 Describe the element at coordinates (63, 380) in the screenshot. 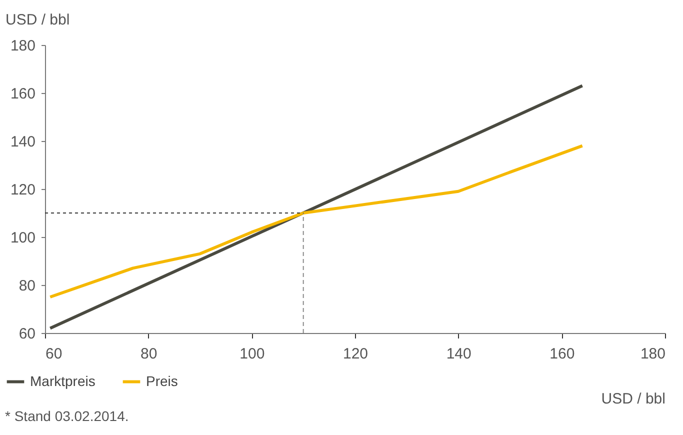

I see `legend-label: Marktpreis` at that location.